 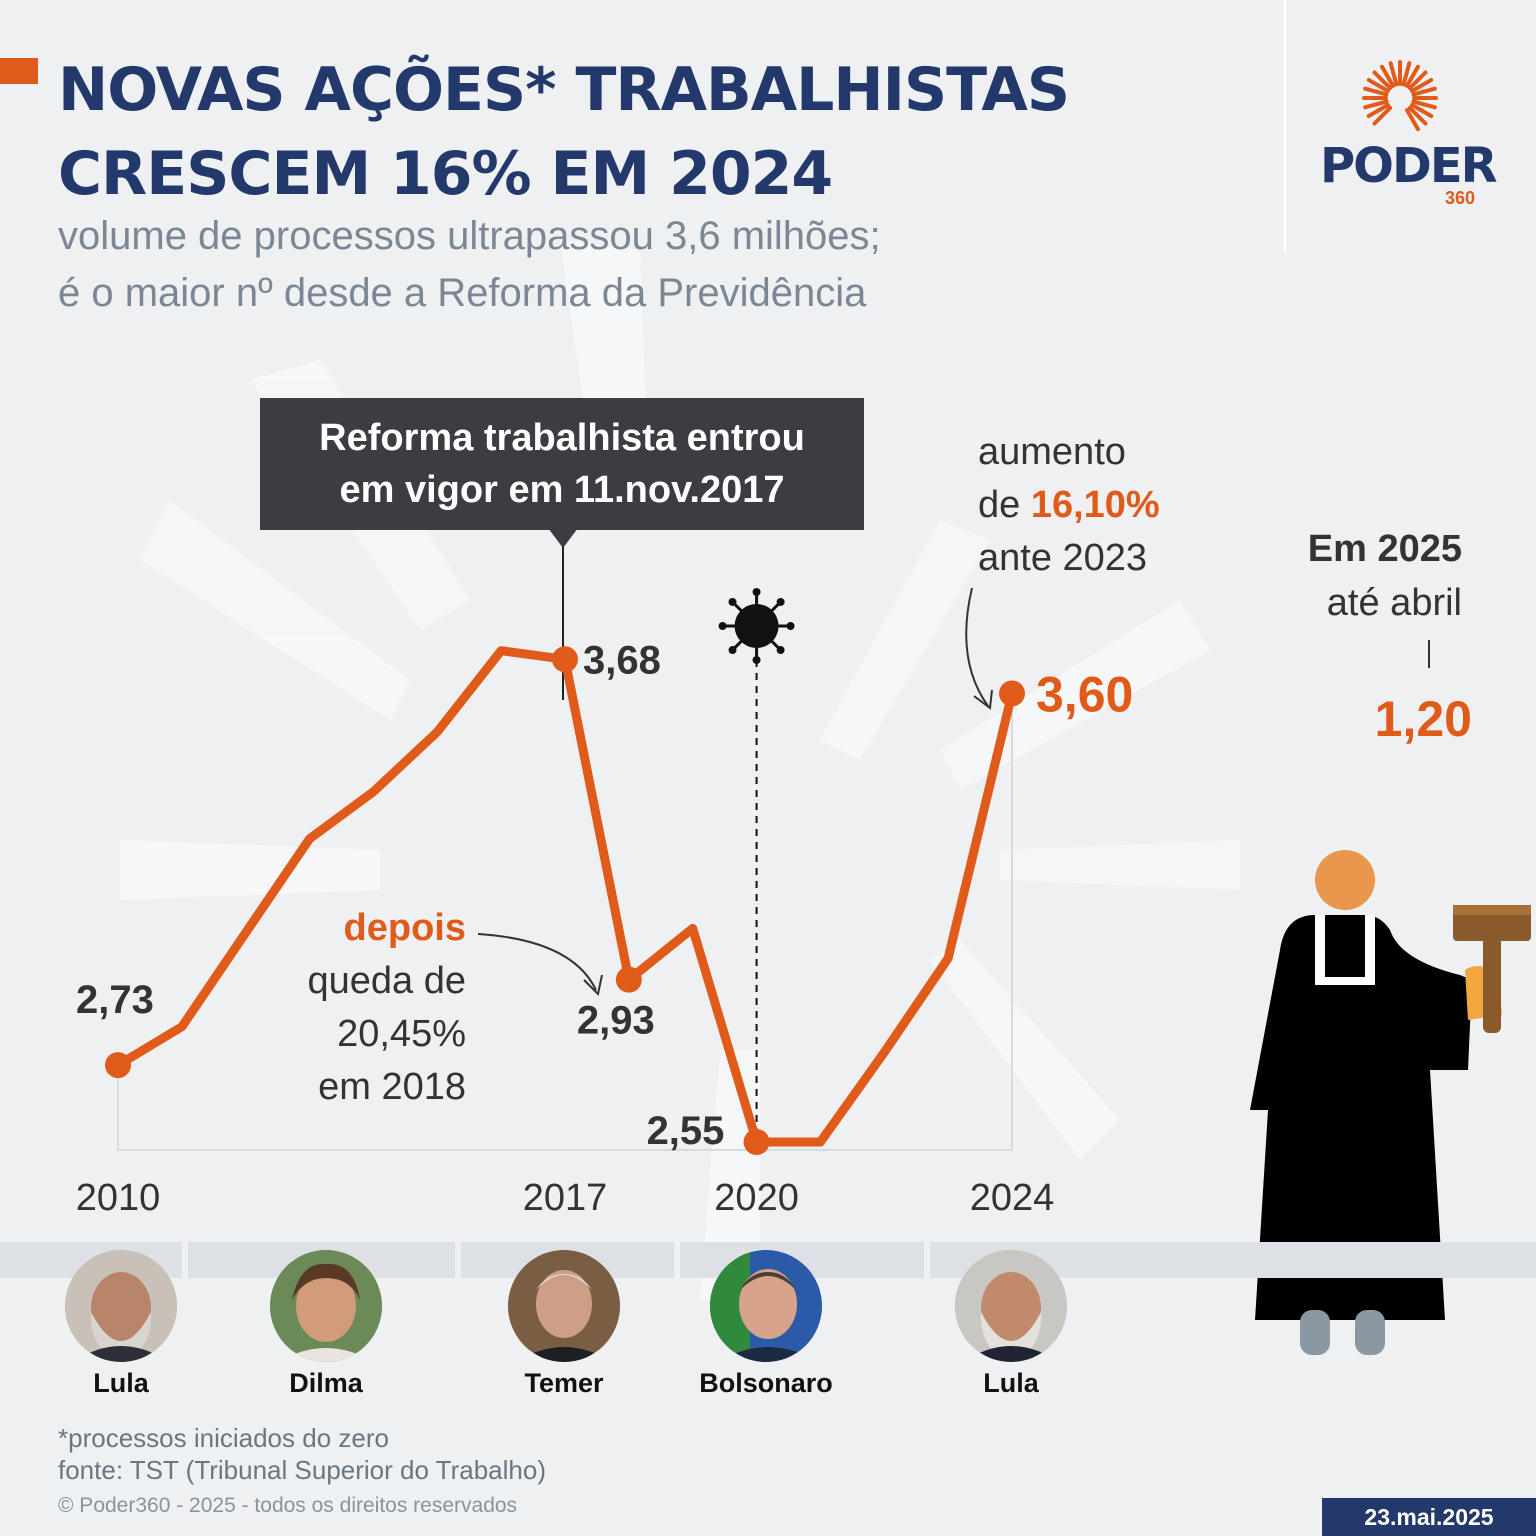 What do you see at coordinates (1394, 603) in the screenshot?
I see `partial-2025-period: até abril` at bounding box center [1394, 603].